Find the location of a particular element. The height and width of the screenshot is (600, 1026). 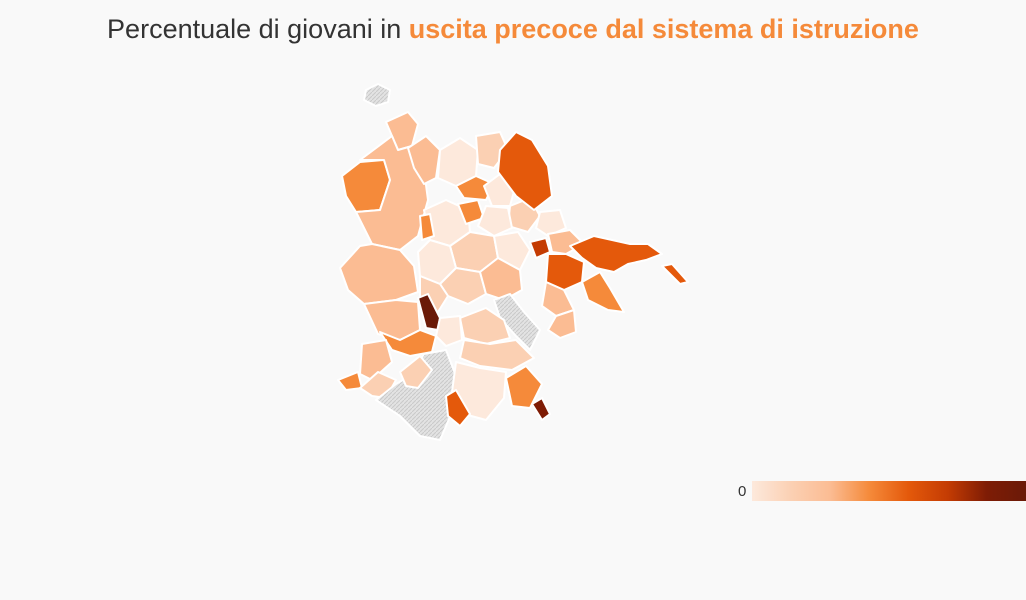

zone-center-orange-small is located at coordinates (427, 227).